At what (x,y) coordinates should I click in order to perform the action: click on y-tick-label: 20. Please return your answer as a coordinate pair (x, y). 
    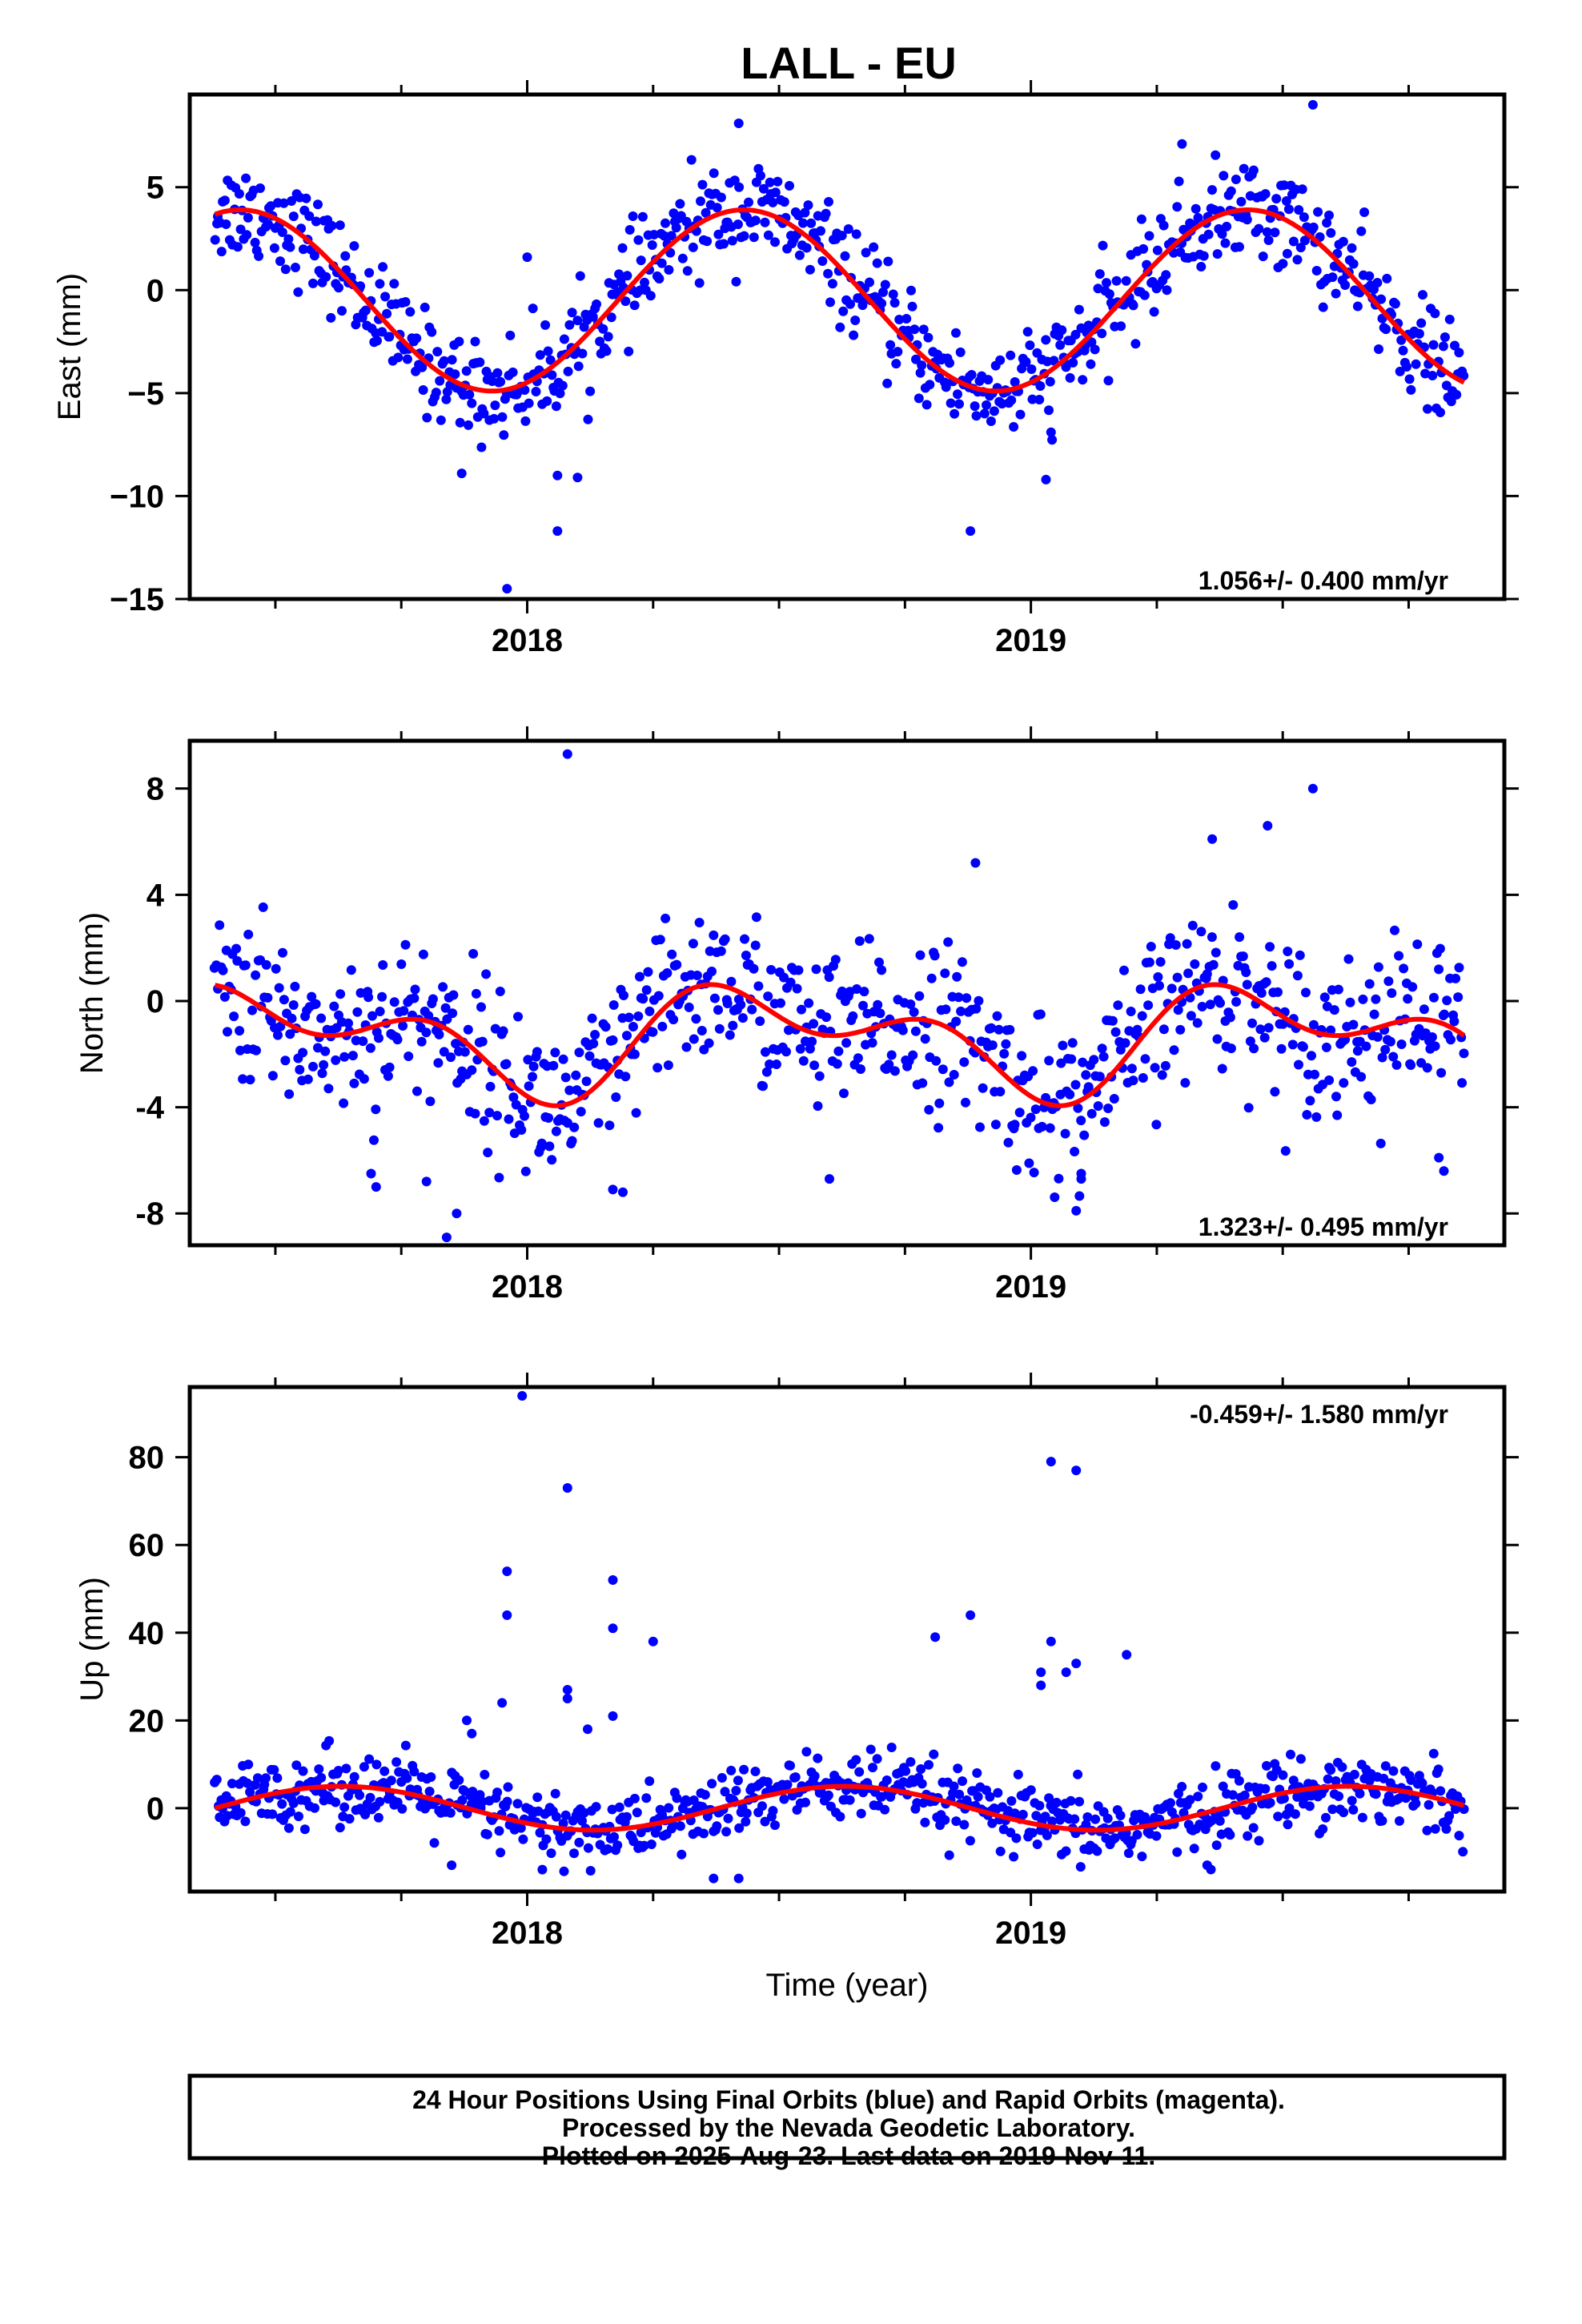
    Looking at the image, I should click on (147, 1721).